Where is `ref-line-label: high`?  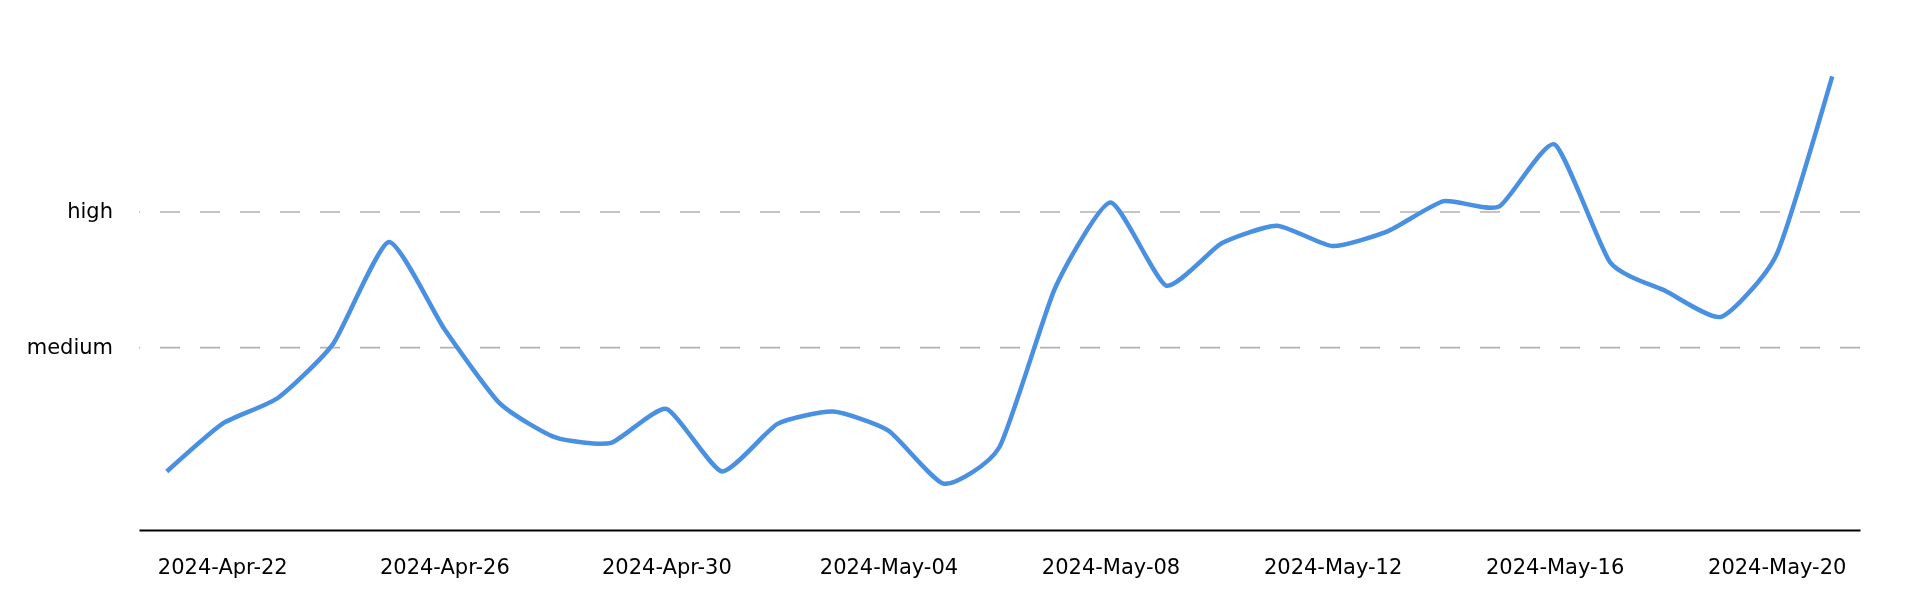 ref-line-label: high is located at coordinates (90, 211).